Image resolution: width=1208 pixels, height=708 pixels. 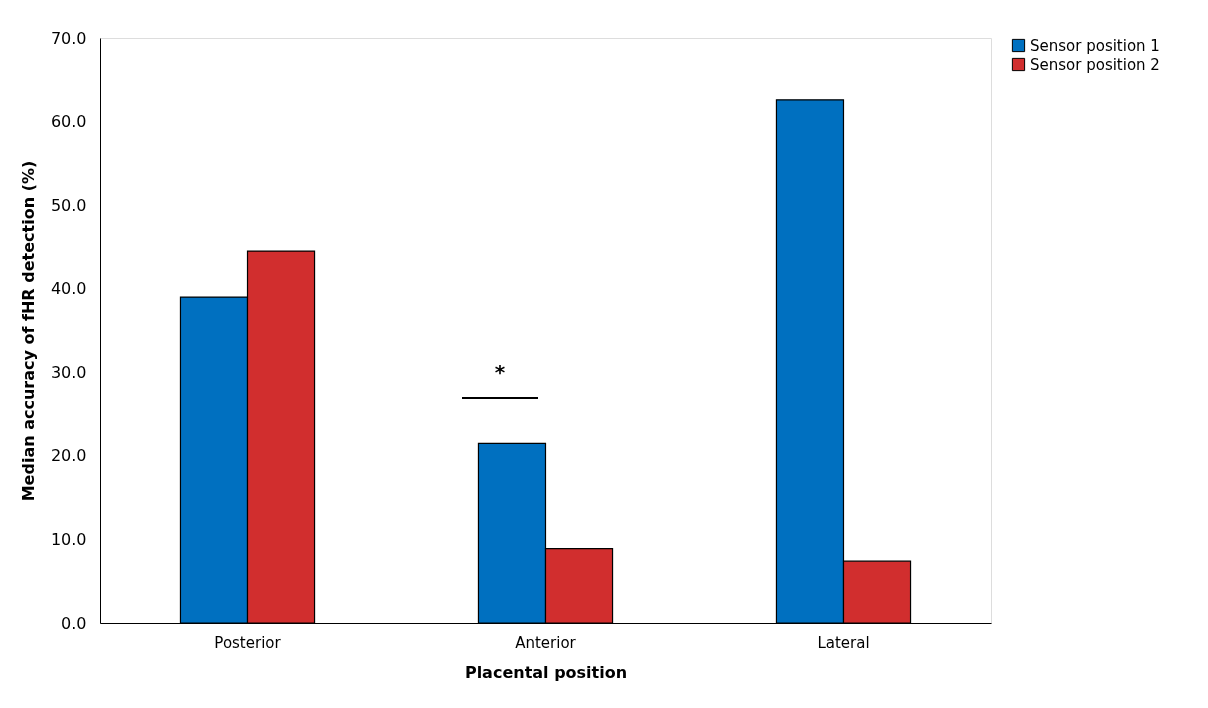 What do you see at coordinates (74, 623) in the screenshot?
I see `y-tick-label: 0.0` at bounding box center [74, 623].